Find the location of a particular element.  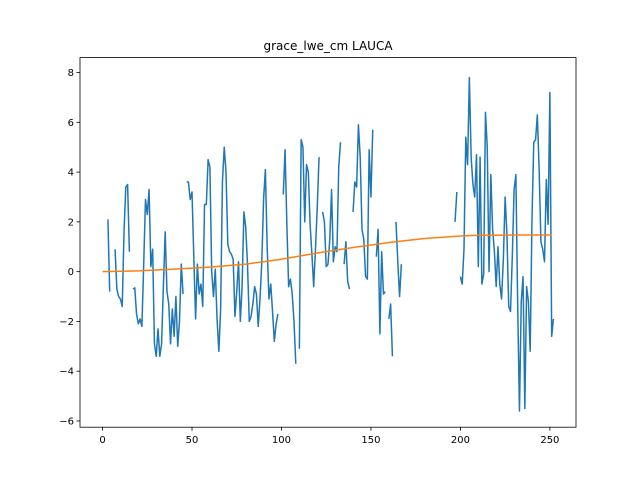

y-tick-label: 4 is located at coordinates (71, 173).